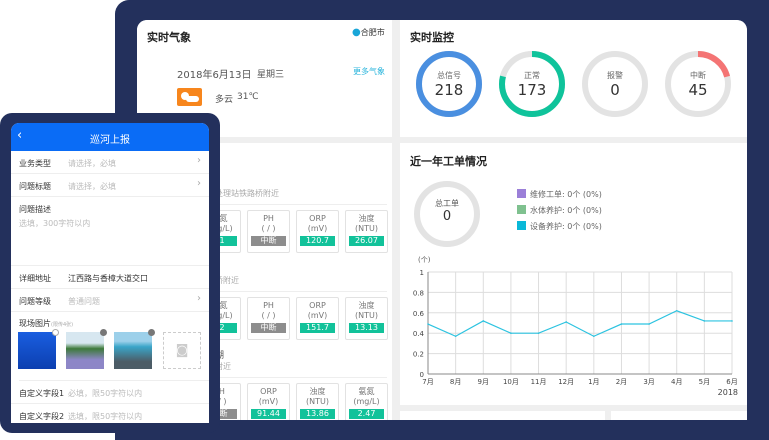 The width and height of the screenshot is (769, 440). What do you see at coordinates (366, 414) in the screenshot?
I see `sensor-value: 2.47` at bounding box center [366, 414].